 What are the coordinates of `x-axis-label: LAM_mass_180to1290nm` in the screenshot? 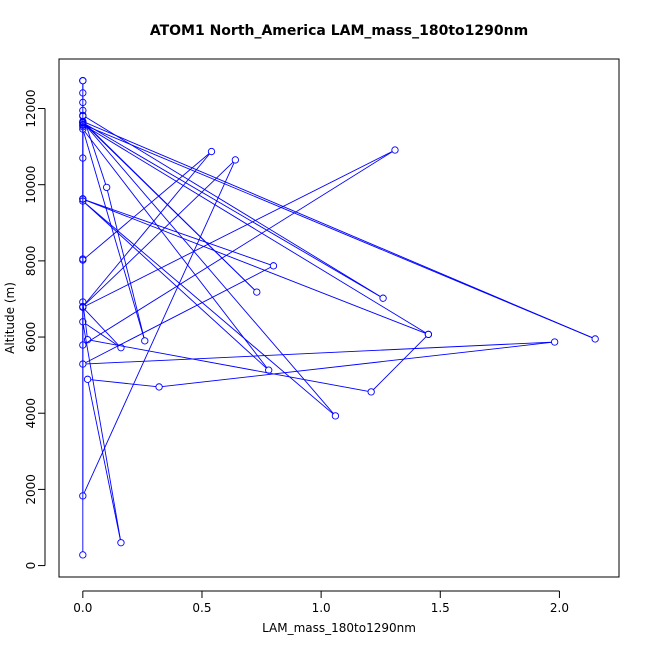 It's located at (339, 628).